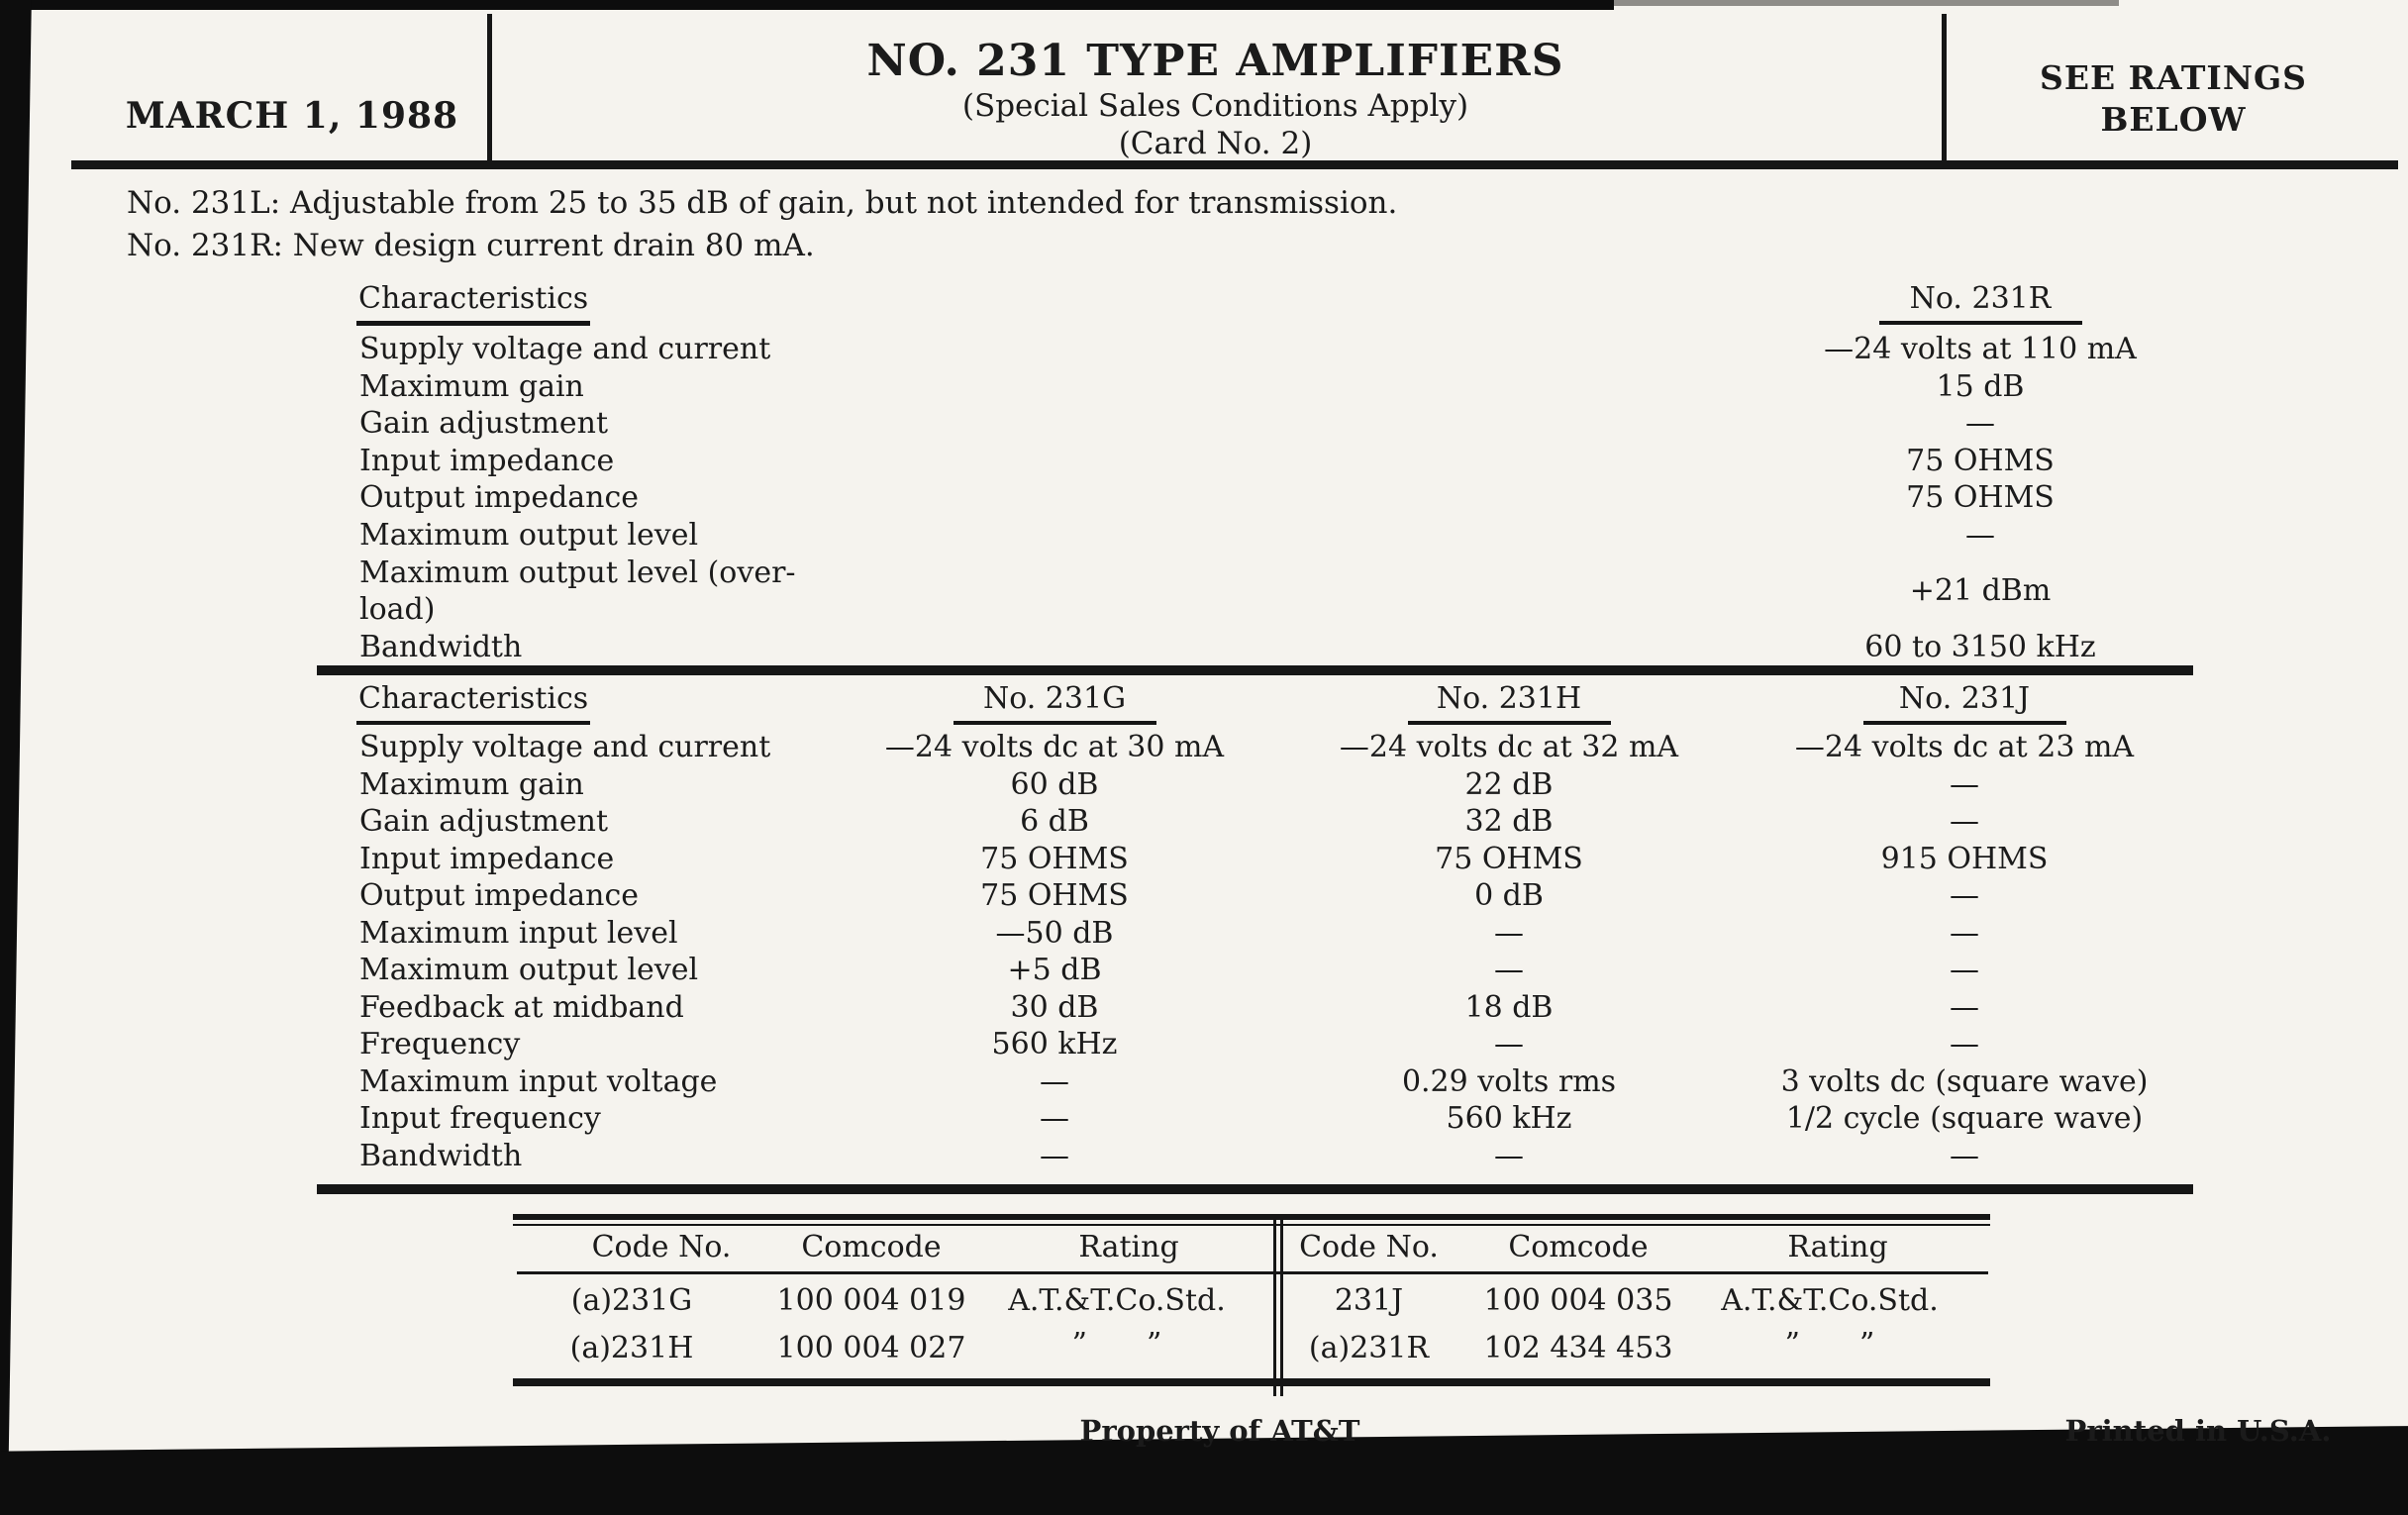 Image resolution: width=2408 pixels, height=1515 pixels. Describe the element at coordinates (1251, 1217) in the screenshot. I see `code-table-top-border` at that location.